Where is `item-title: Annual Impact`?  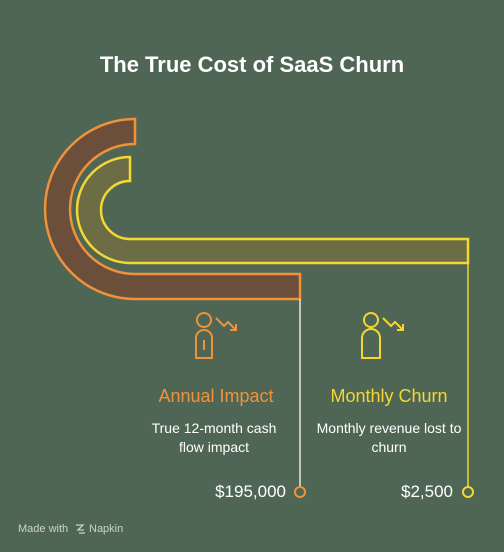 item-title: Annual Impact is located at coordinates (216, 396).